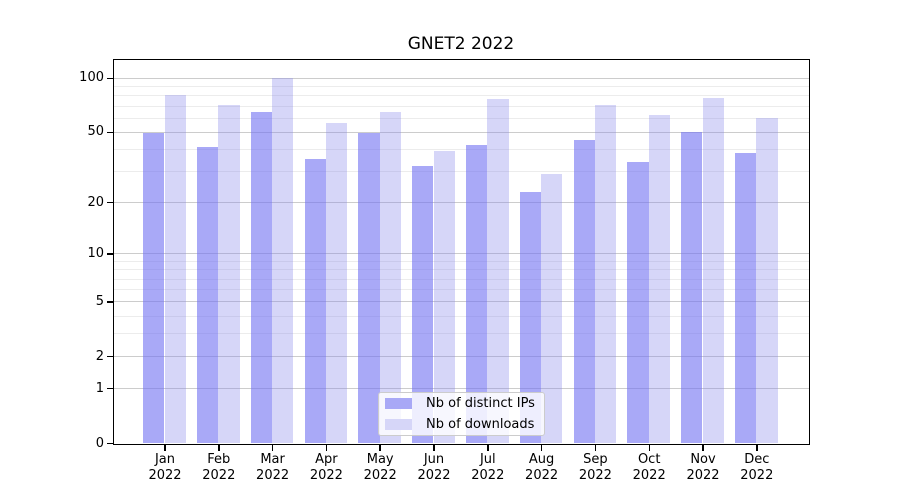 The image size is (900, 500). Describe the element at coordinates (605, 273) in the screenshot. I see `bar-downloads-sep` at that location.